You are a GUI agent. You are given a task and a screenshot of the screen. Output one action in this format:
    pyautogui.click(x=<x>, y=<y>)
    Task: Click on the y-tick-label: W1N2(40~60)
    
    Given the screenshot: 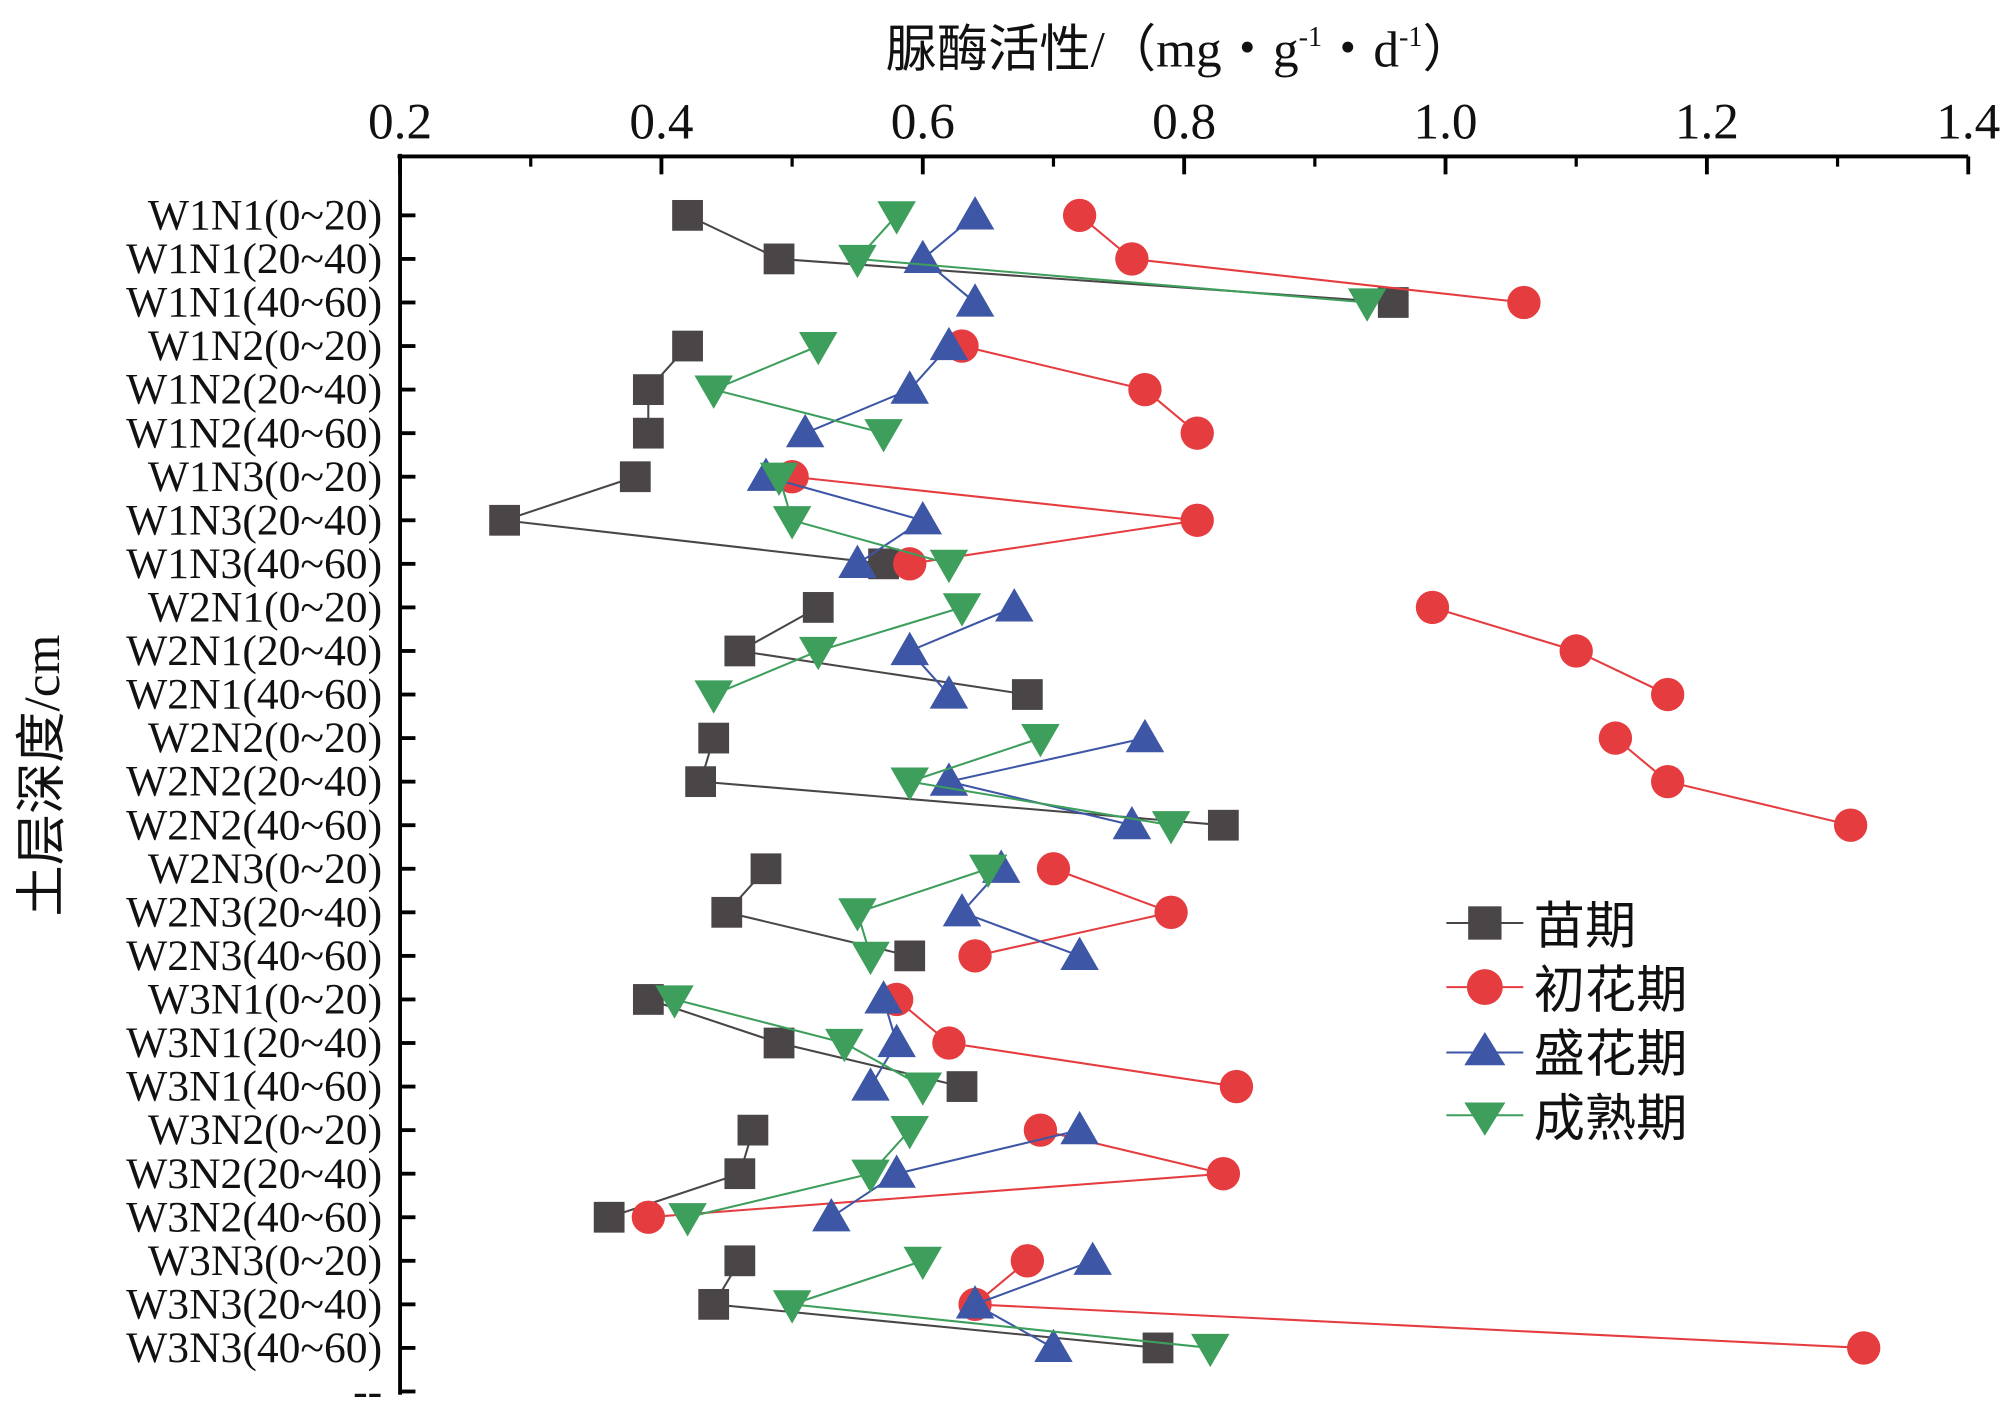 What is the action you would take?
    pyautogui.click(x=254, y=433)
    